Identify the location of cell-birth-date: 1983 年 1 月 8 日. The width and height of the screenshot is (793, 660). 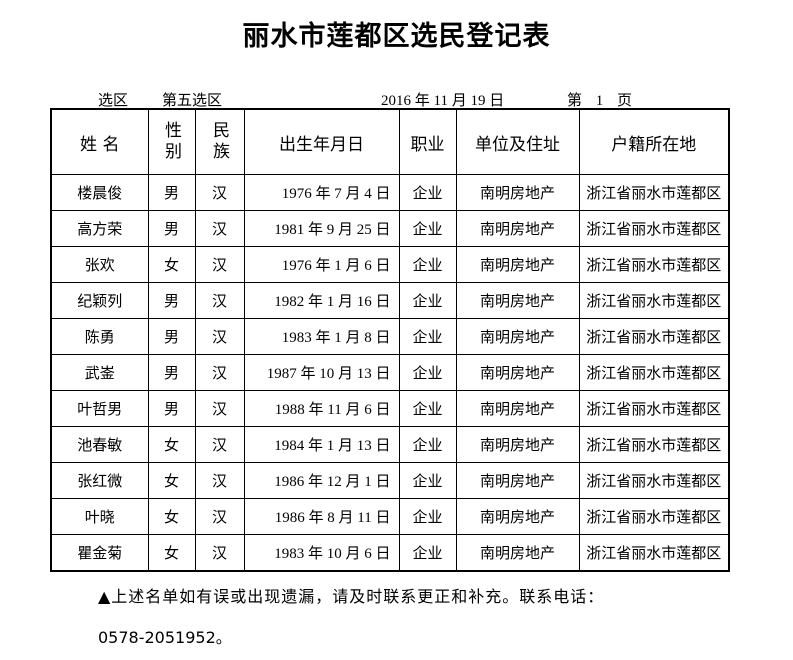
(321, 336).